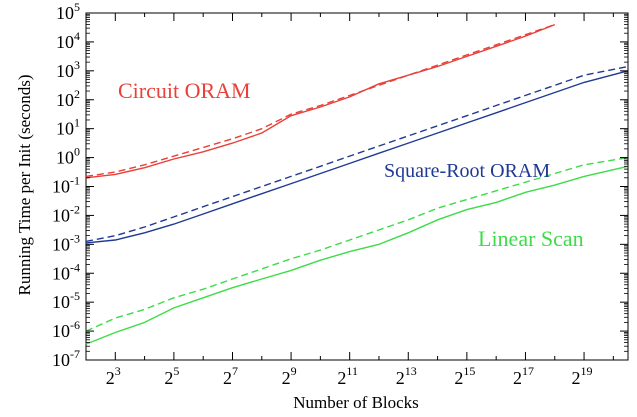 The height and width of the screenshot is (417, 637). I want to click on x-tick-label: 213, so click(406, 376).